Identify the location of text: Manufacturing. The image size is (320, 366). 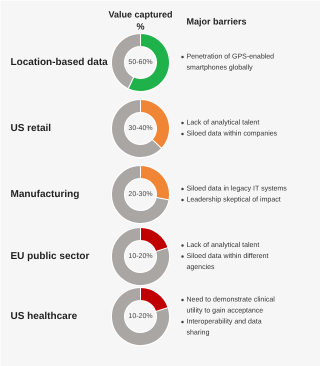
(45, 194).